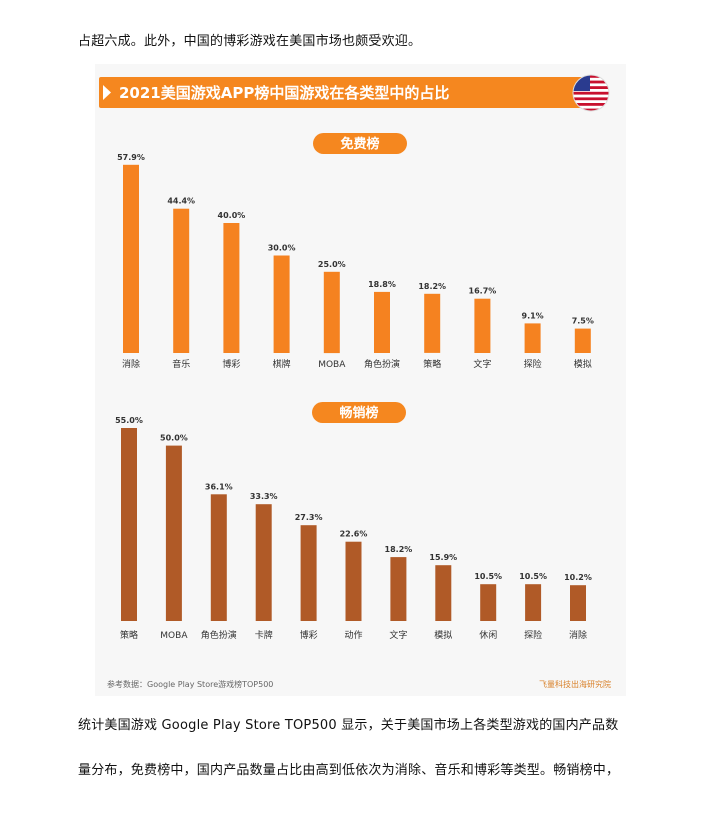 The image size is (718, 831). I want to click on grossing-category-label: MOBA, so click(174, 636).